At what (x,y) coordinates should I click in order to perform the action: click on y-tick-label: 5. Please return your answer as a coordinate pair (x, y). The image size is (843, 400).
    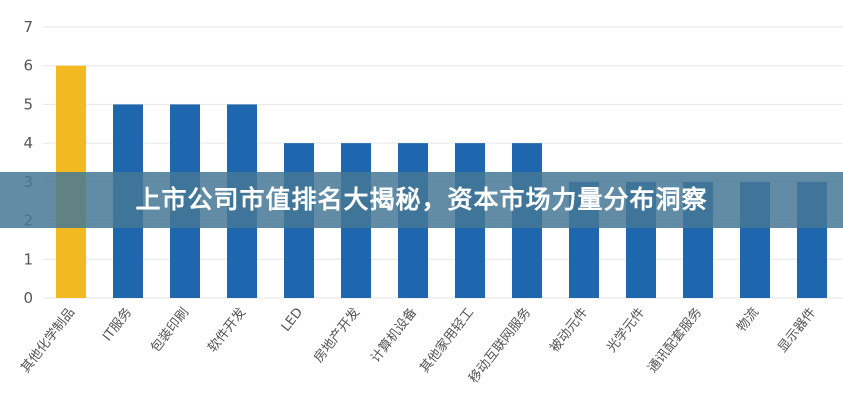
    Looking at the image, I should click on (28, 104).